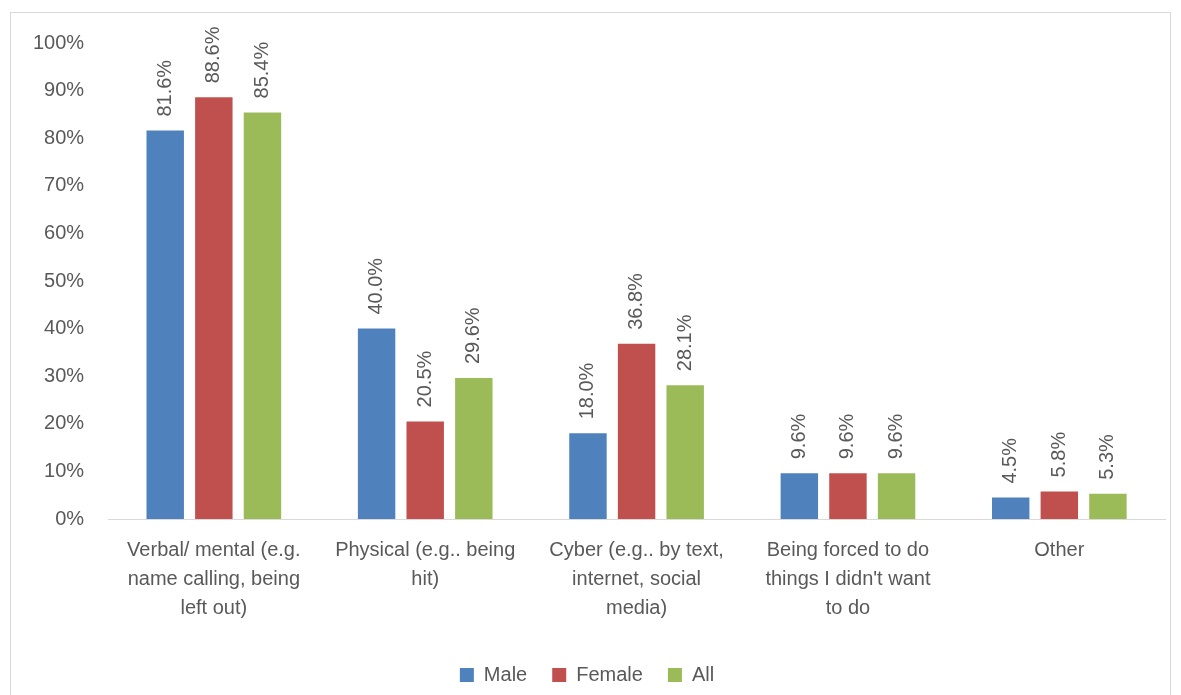  What do you see at coordinates (214, 578) in the screenshot?
I see `x-tick-label: Verbal/ mental (e.g. name calling, being left out)` at bounding box center [214, 578].